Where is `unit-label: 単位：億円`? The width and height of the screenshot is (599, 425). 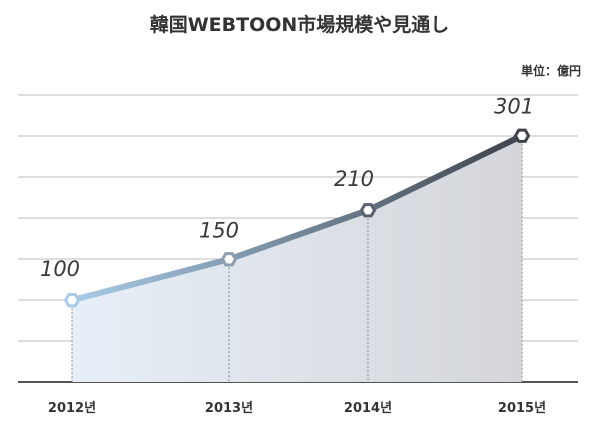 unit-label: 単位：億円 is located at coordinates (550, 71).